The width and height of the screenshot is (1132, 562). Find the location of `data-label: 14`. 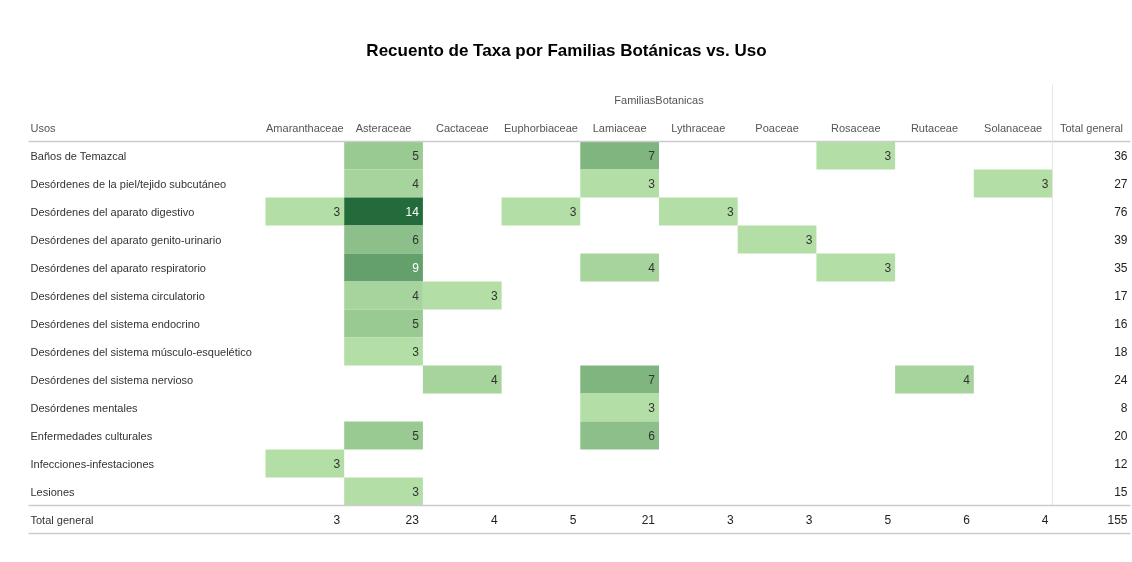

data-label: 14 is located at coordinates (412, 212).